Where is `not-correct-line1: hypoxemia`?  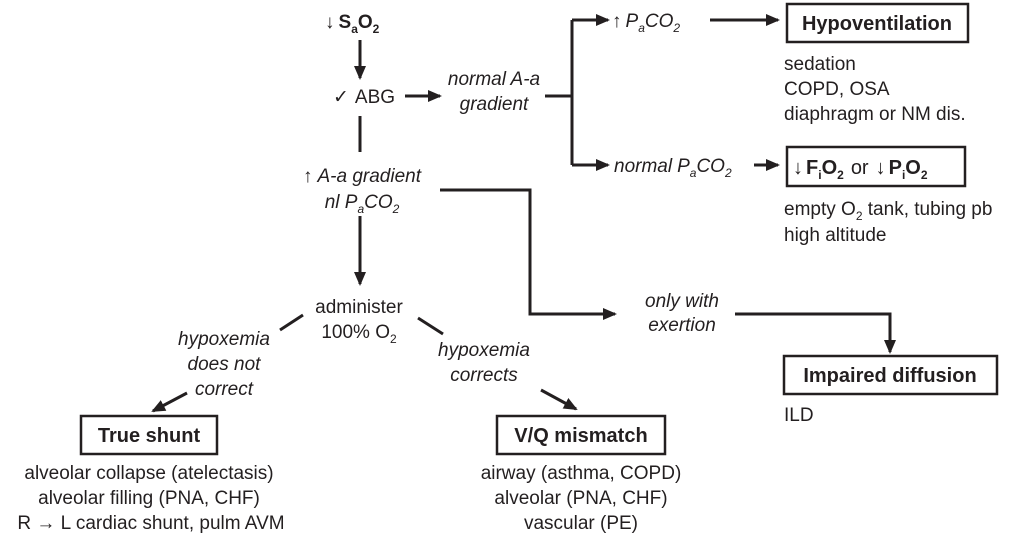
not-correct-line1: hypoxemia is located at coordinates (224, 339).